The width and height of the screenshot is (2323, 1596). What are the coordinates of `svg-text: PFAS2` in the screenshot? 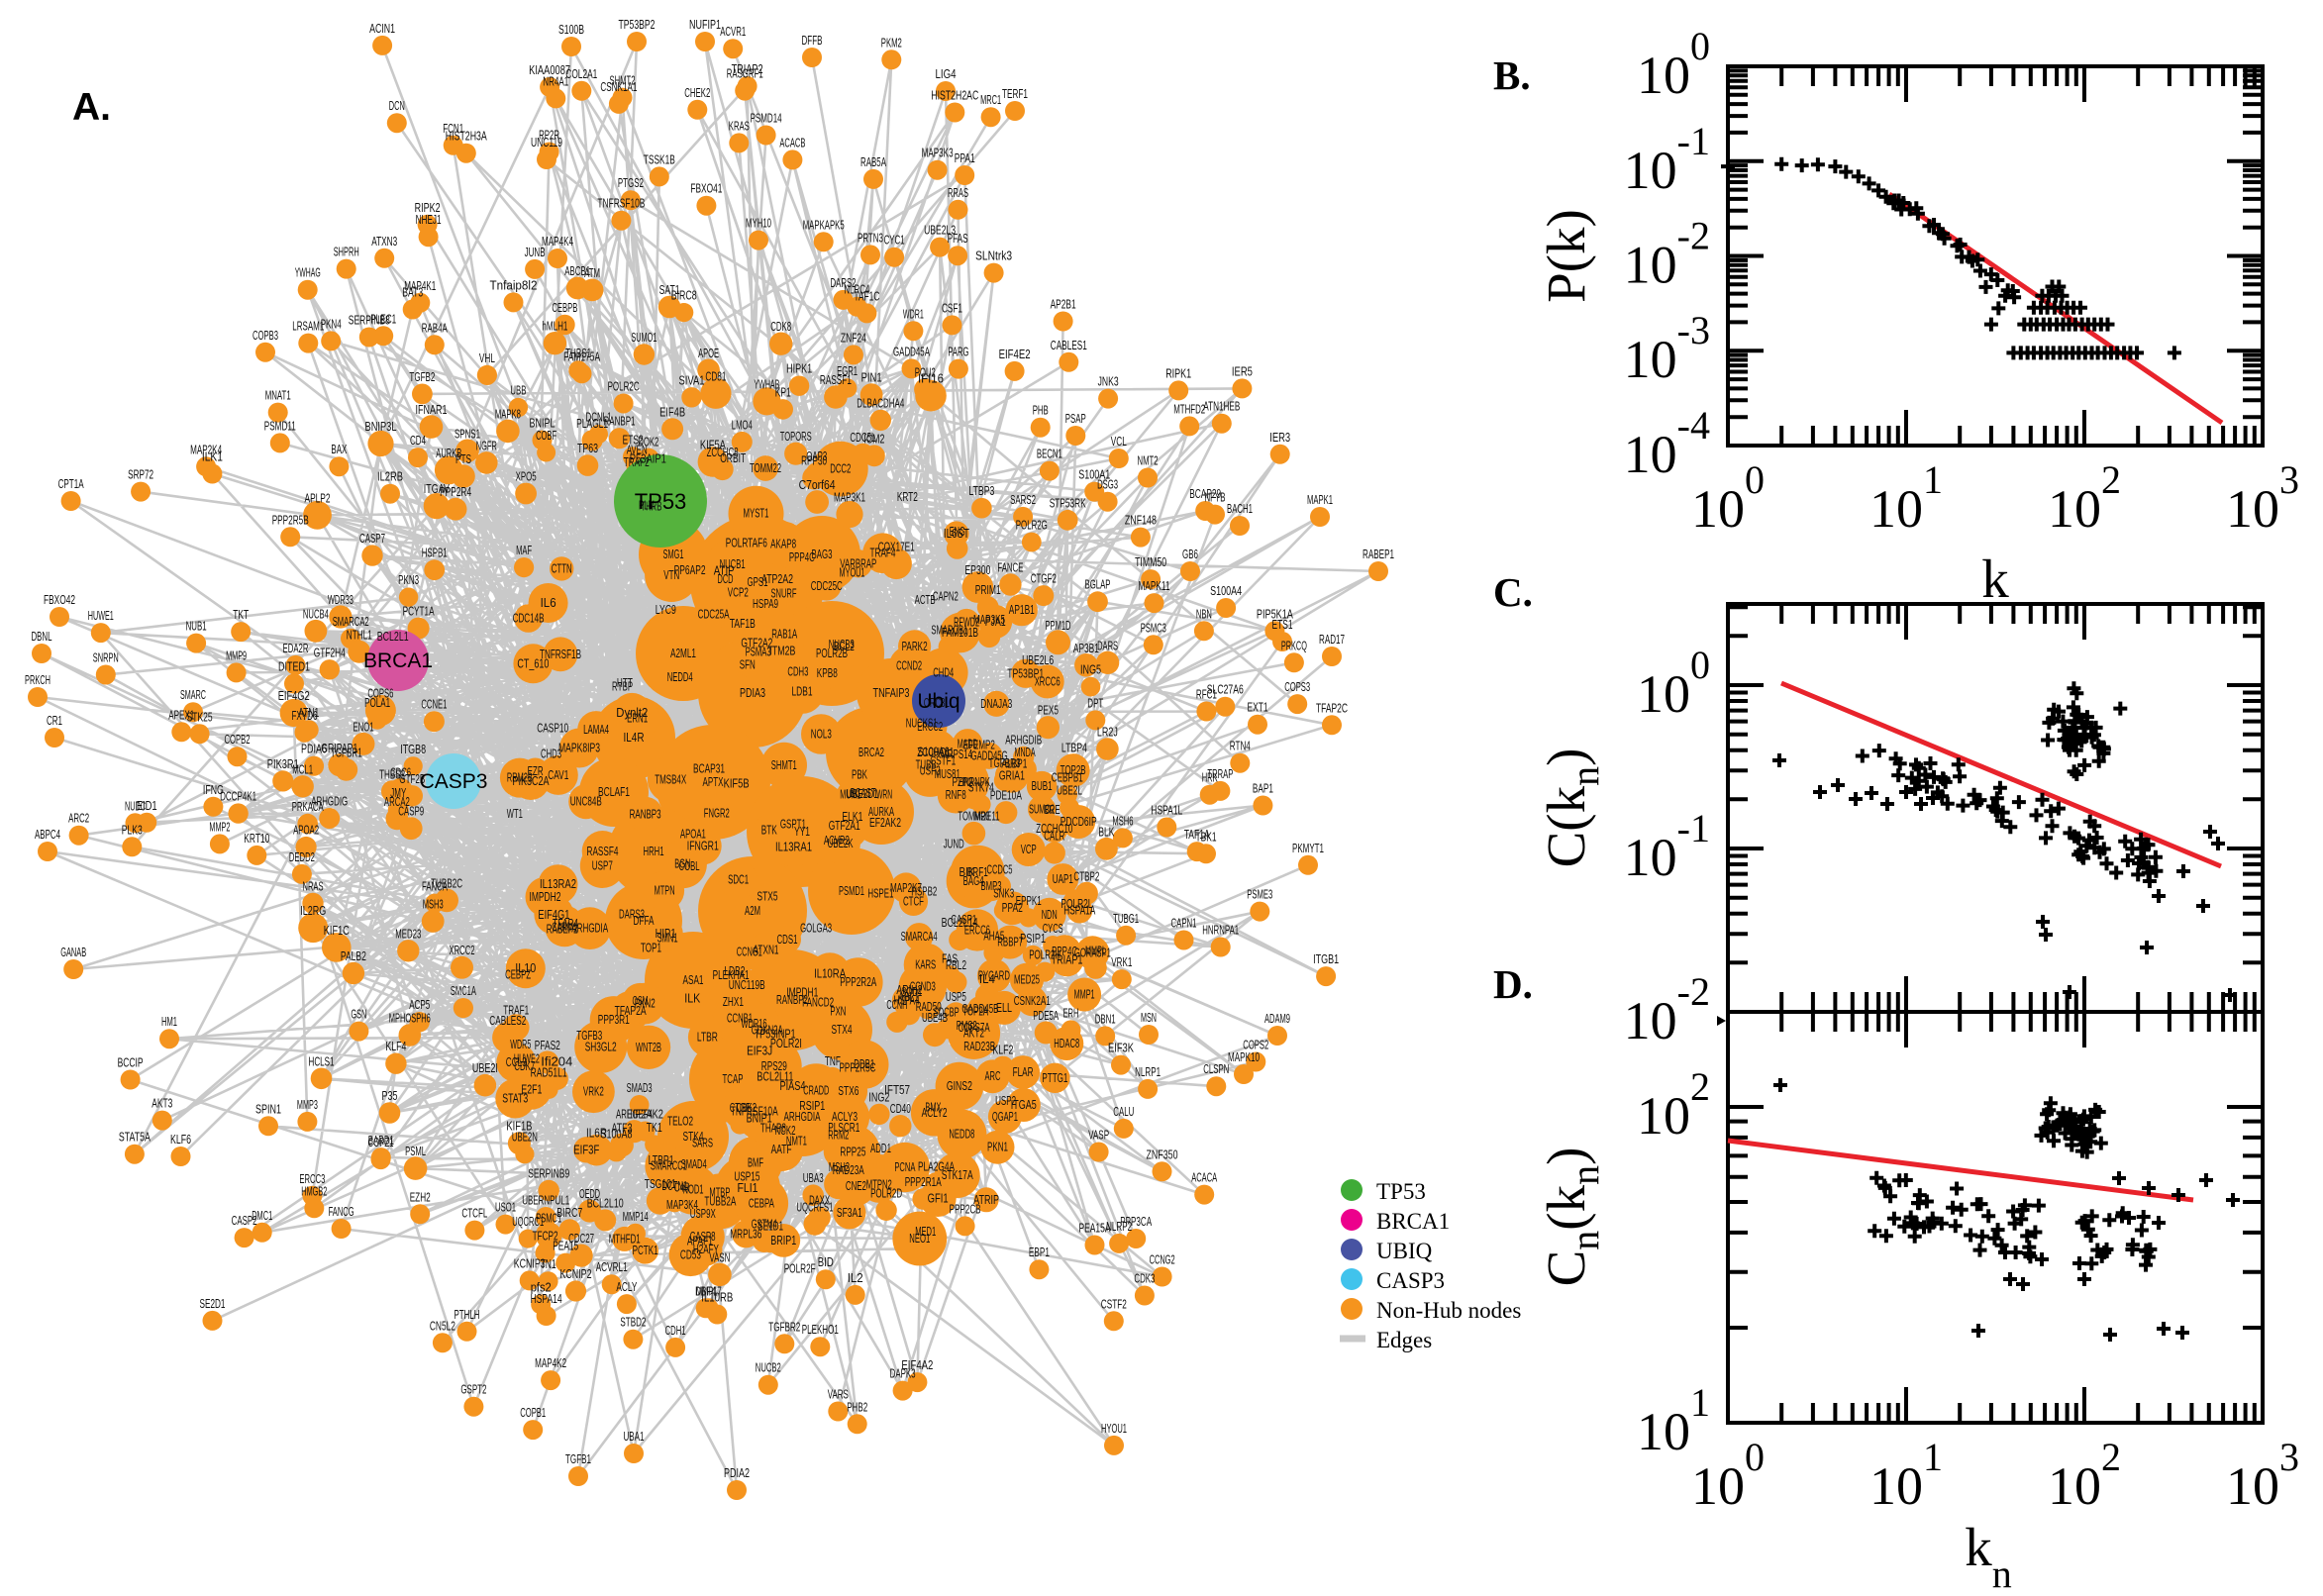 It's located at (547, 1045).